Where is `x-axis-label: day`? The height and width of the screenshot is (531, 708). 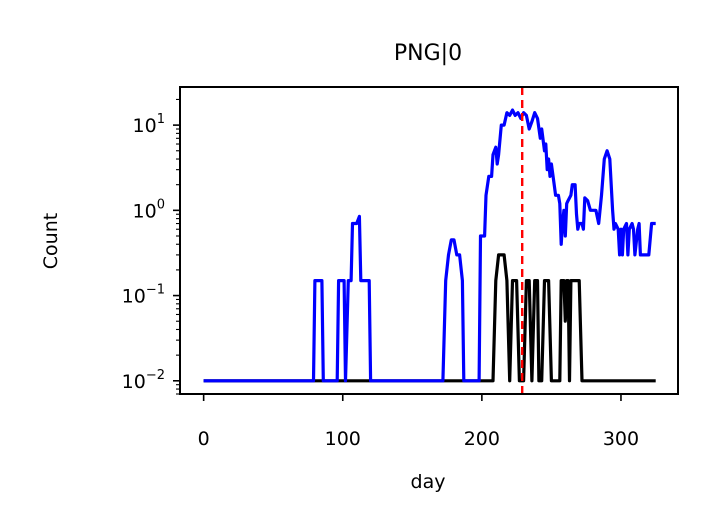
x-axis-label: day is located at coordinates (428, 482).